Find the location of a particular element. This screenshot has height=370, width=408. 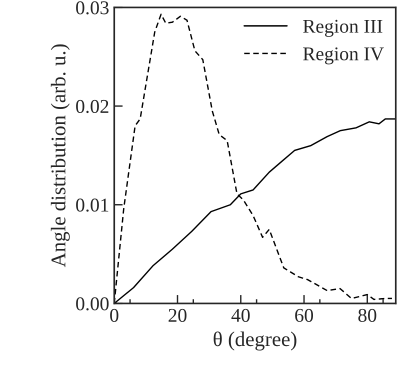

y-tick-label: 0.01 is located at coordinates (92, 205).